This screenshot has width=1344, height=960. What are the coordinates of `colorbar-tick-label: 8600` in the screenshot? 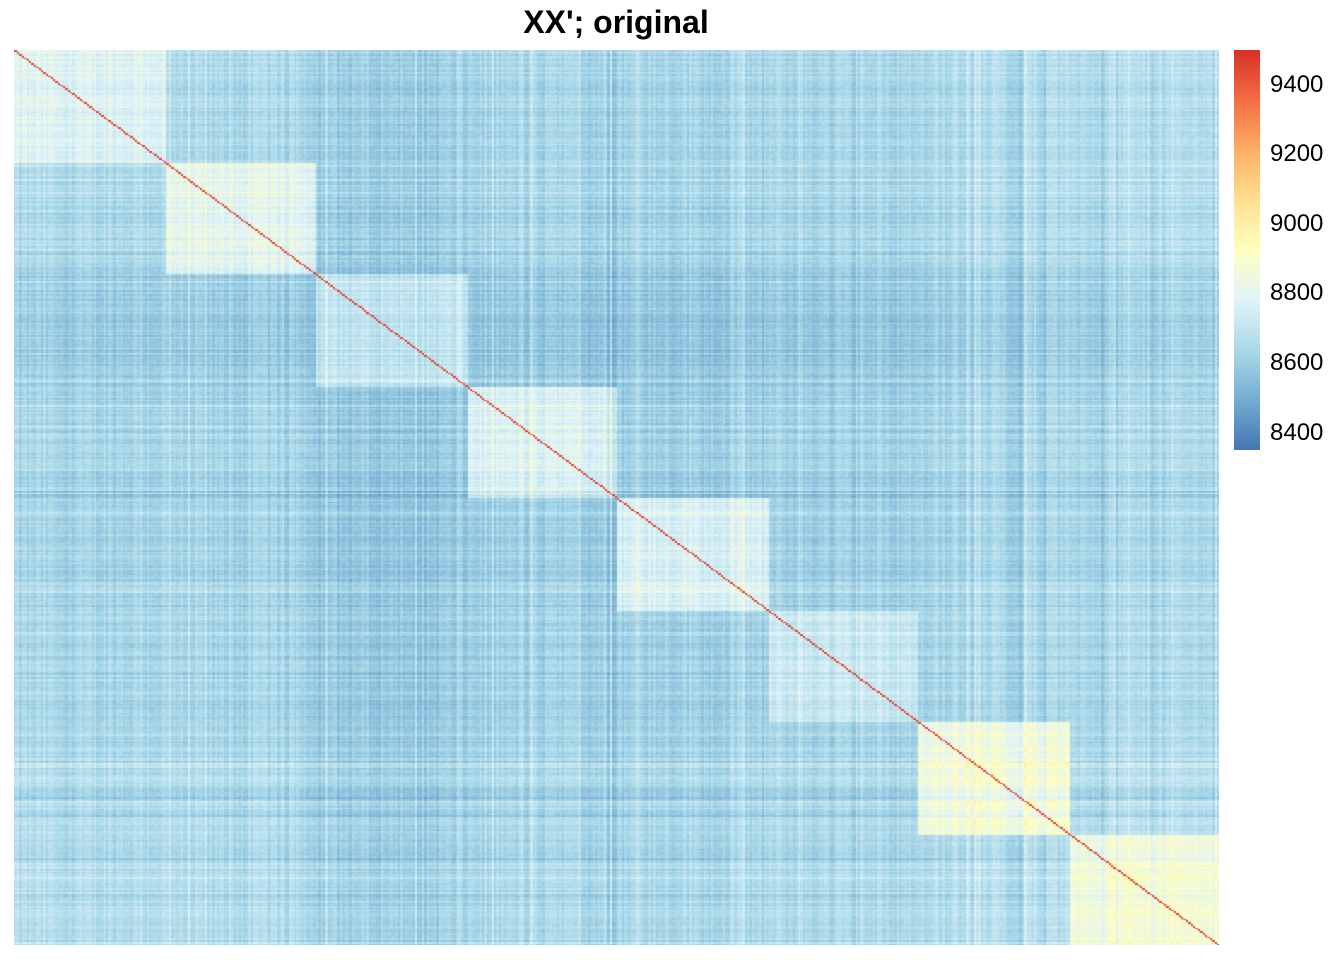 It's located at (1297, 363).